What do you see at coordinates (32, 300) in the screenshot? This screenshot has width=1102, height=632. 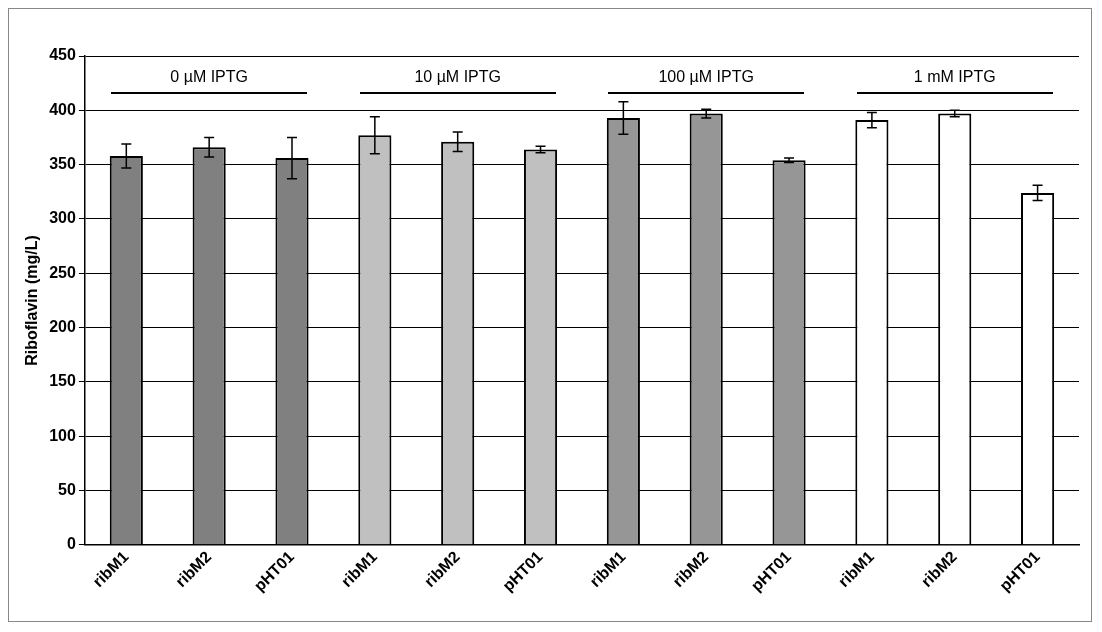 I see `y-axis-title: Riboflavin (mg/L)` at bounding box center [32, 300].